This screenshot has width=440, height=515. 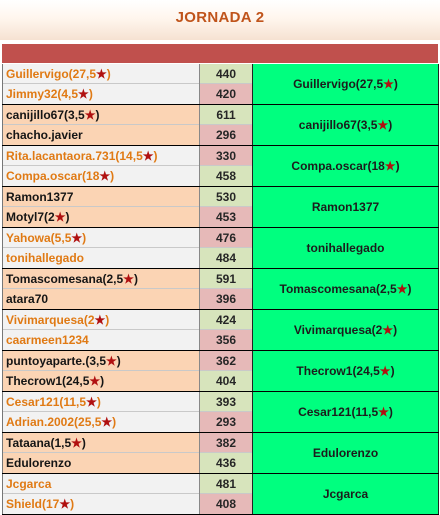 What do you see at coordinates (101, 443) in the screenshot?
I see `player-1-name: Tataana(1,5 ★)` at bounding box center [101, 443].